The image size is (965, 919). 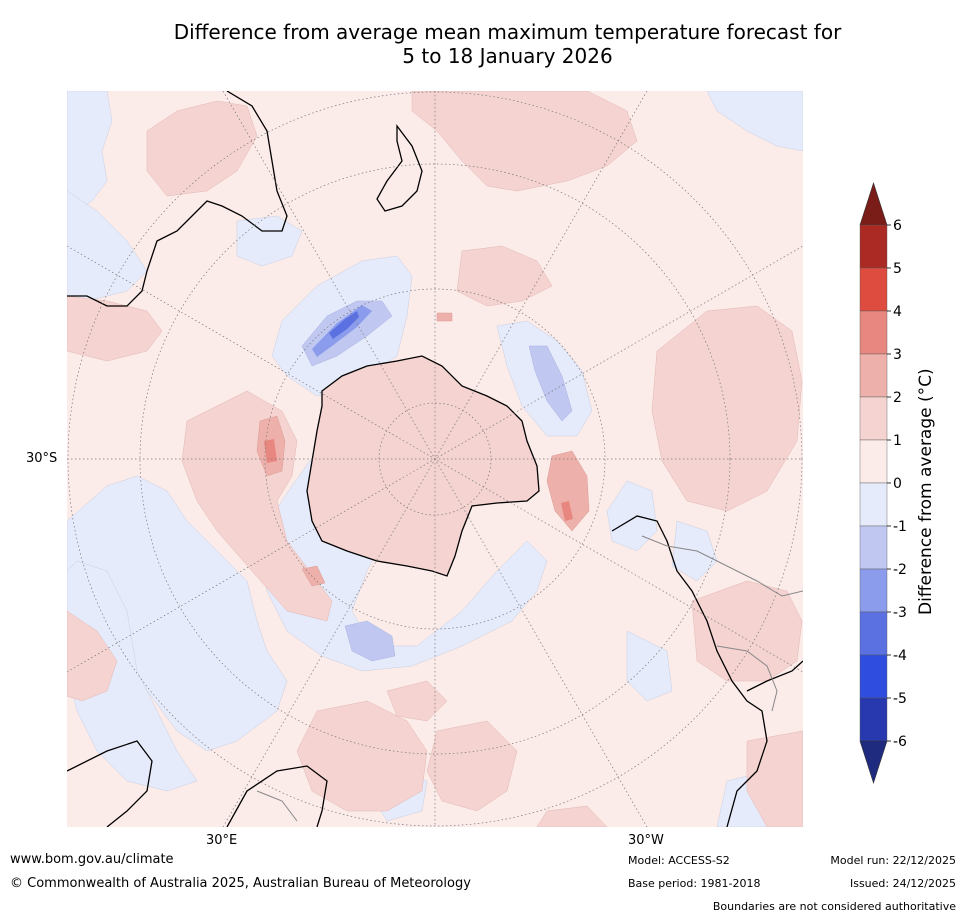 I want to click on colorbar-tick-label: -1, so click(x=900, y=527).